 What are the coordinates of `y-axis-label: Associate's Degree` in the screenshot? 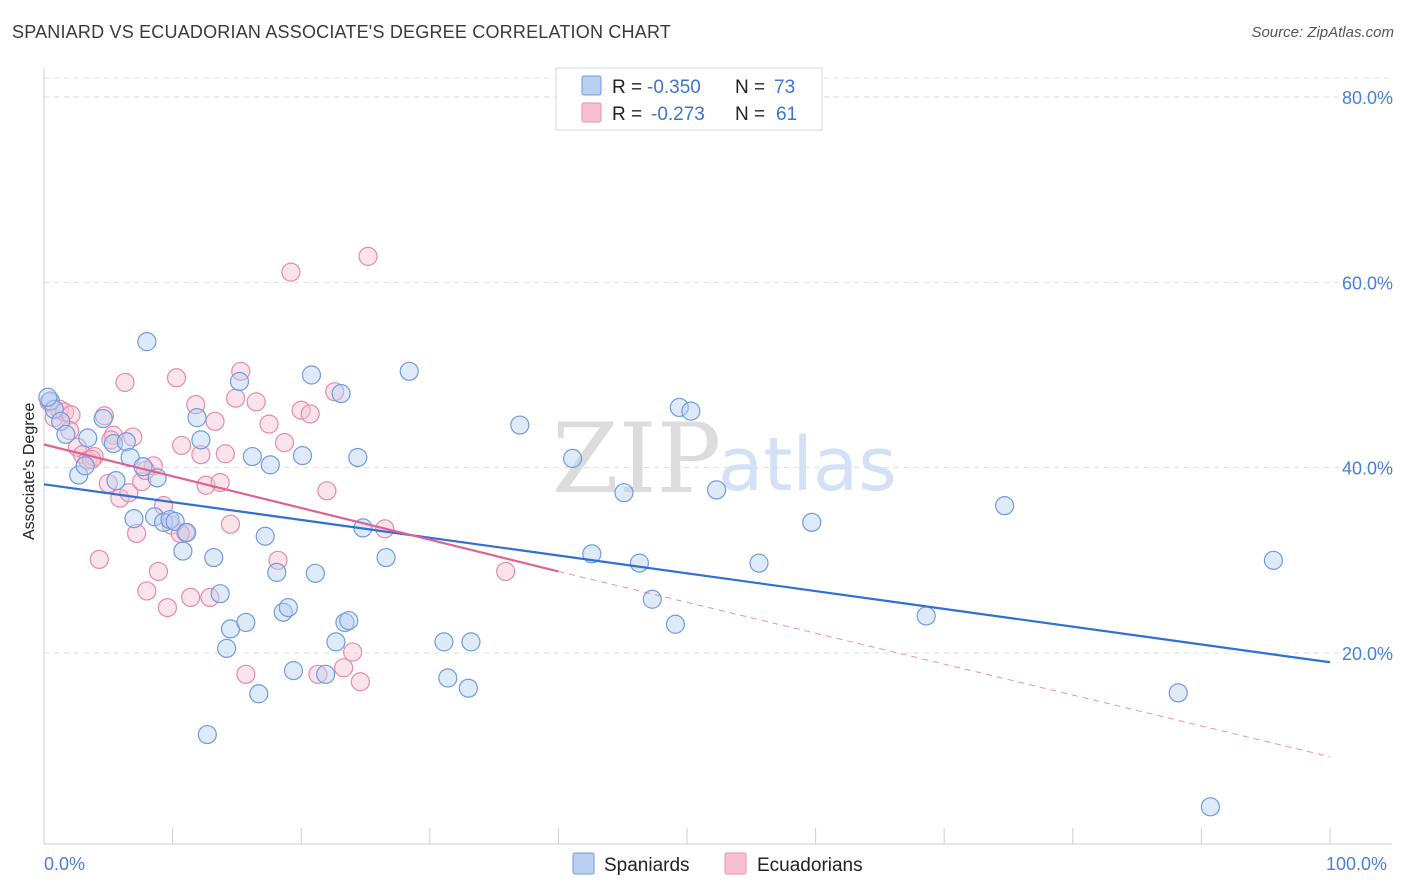 It's located at (29, 471).